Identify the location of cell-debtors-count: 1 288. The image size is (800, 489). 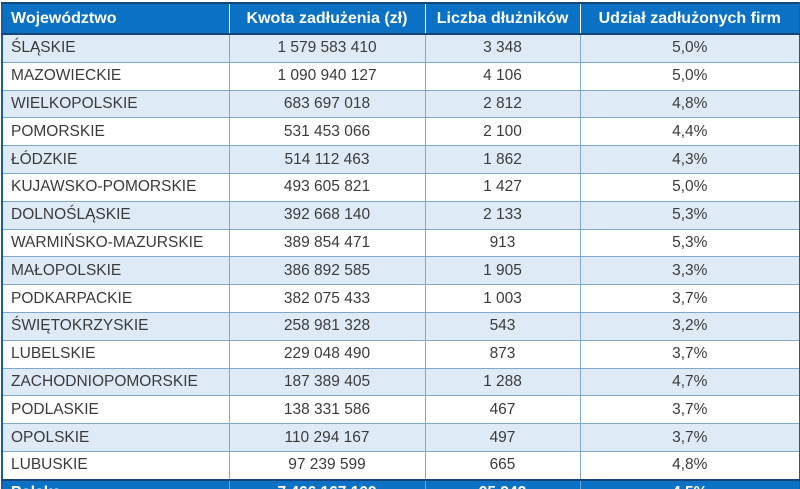
(502, 381).